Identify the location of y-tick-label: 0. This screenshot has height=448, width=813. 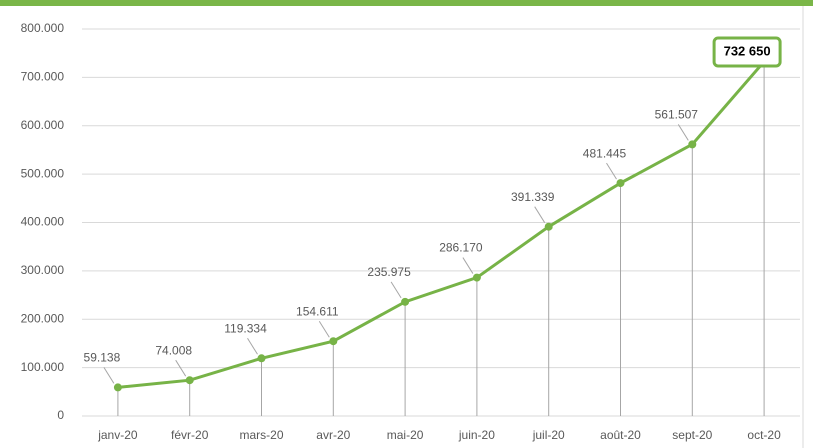
(60, 415).